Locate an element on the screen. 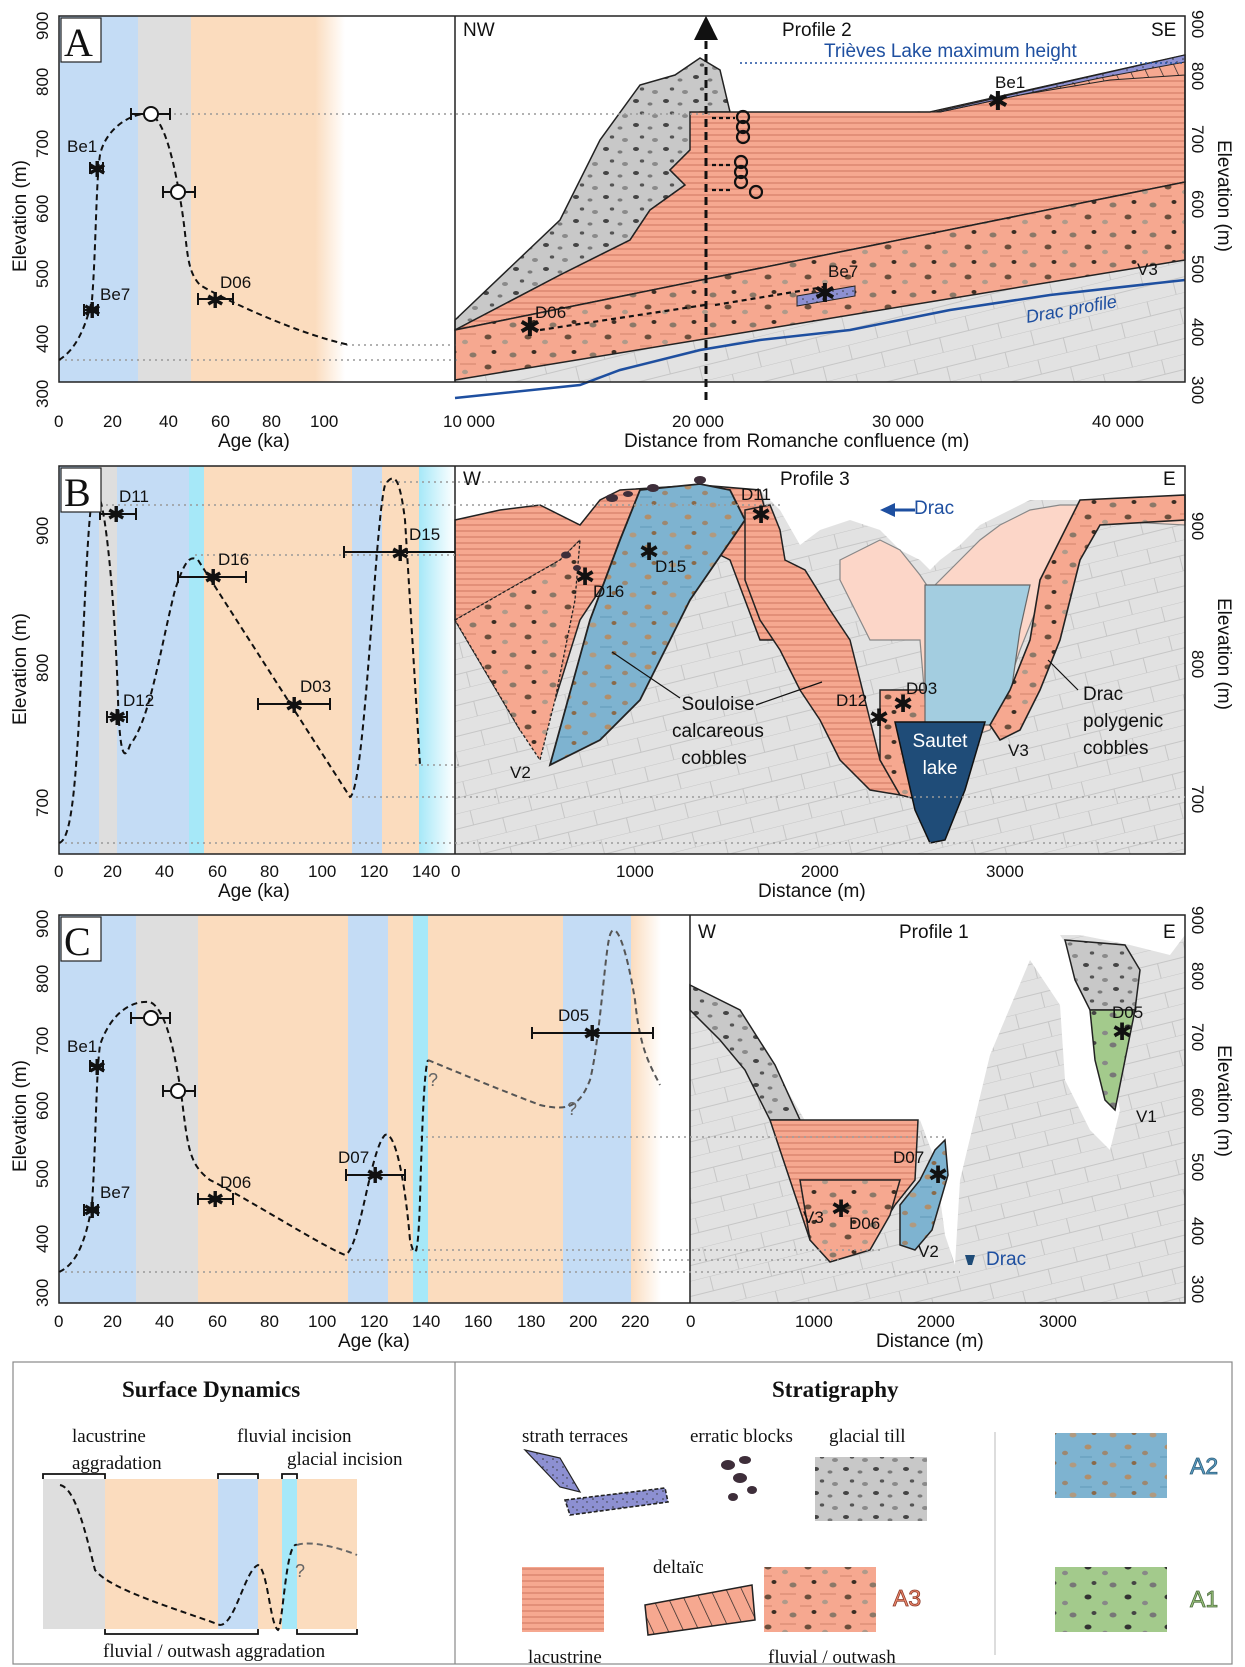 Image resolution: width=1245 pixels, height=1667 pixels. a-elev-axis-right: Elevation (m) is located at coordinates (1223, 196).